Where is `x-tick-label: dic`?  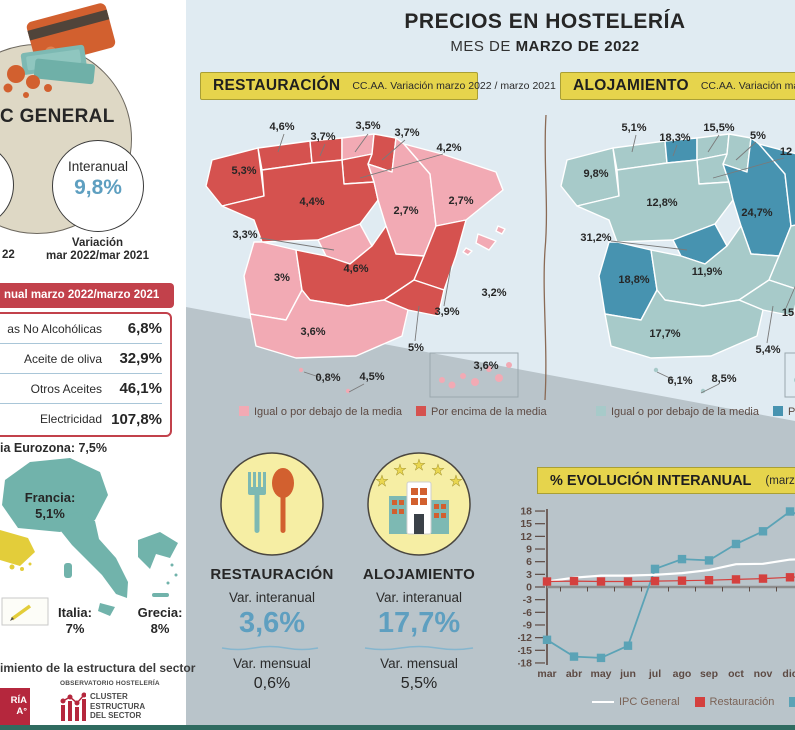
x-tick-label: dic is located at coordinates (788, 674).